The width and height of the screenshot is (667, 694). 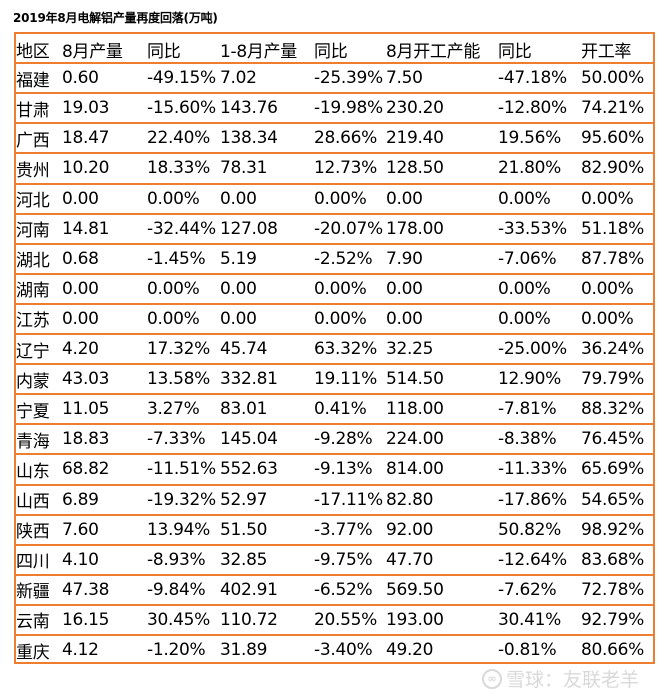 I want to click on value-cell: 54.65%, so click(x=613, y=499).